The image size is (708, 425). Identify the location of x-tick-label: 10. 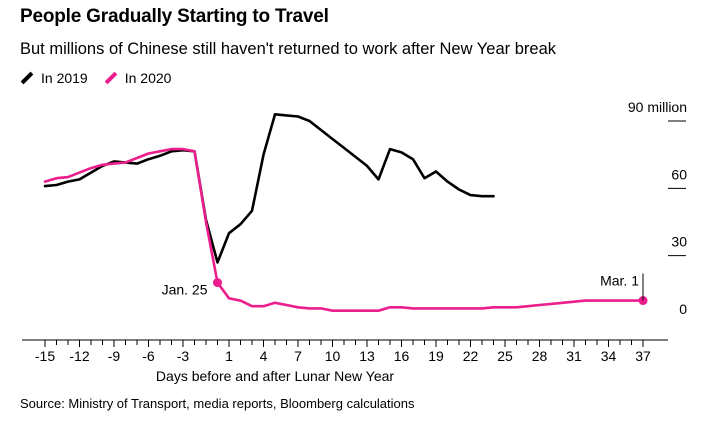
(333, 356).